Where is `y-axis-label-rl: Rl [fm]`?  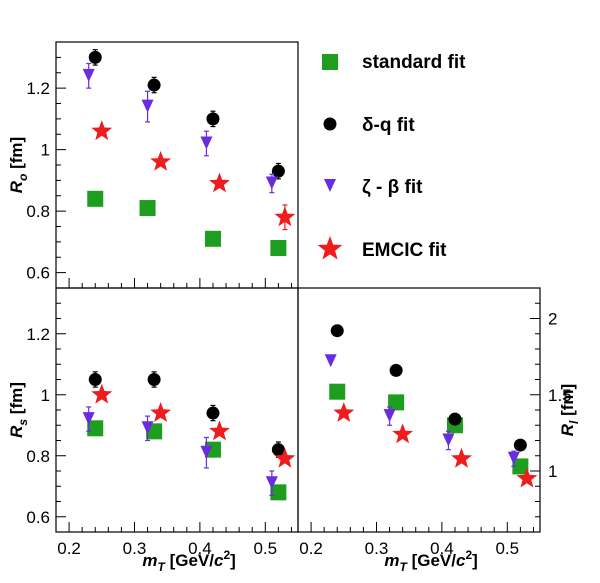
y-axis-label-rl: Rl [fm] is located at coordinates (569, 410).